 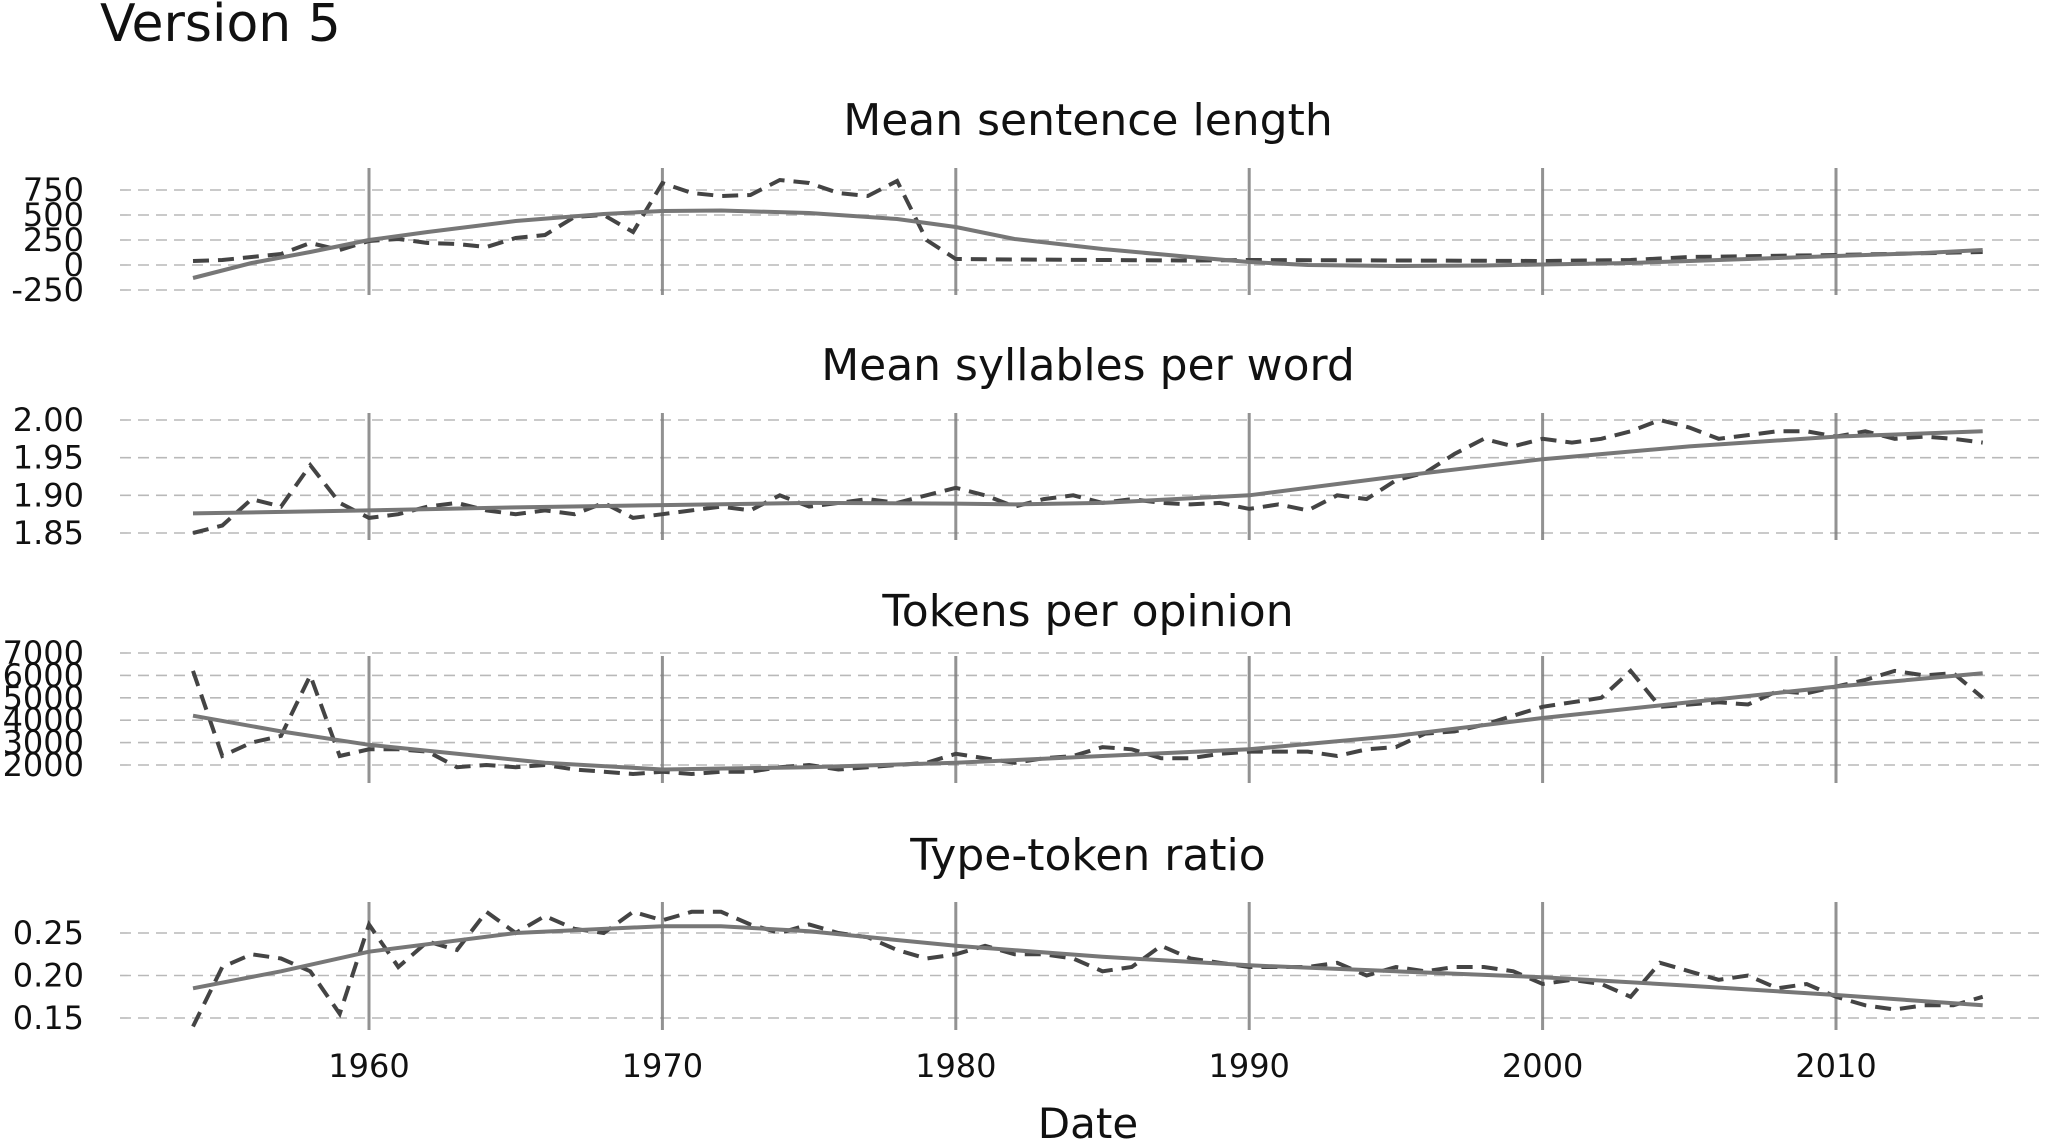 What do you see at coordinates (1102, 1095) in the screenshot?
I see `x-axis: 1960 1970 1980 1990 2000 2010 Date` at bounding box center [1102, 1095].